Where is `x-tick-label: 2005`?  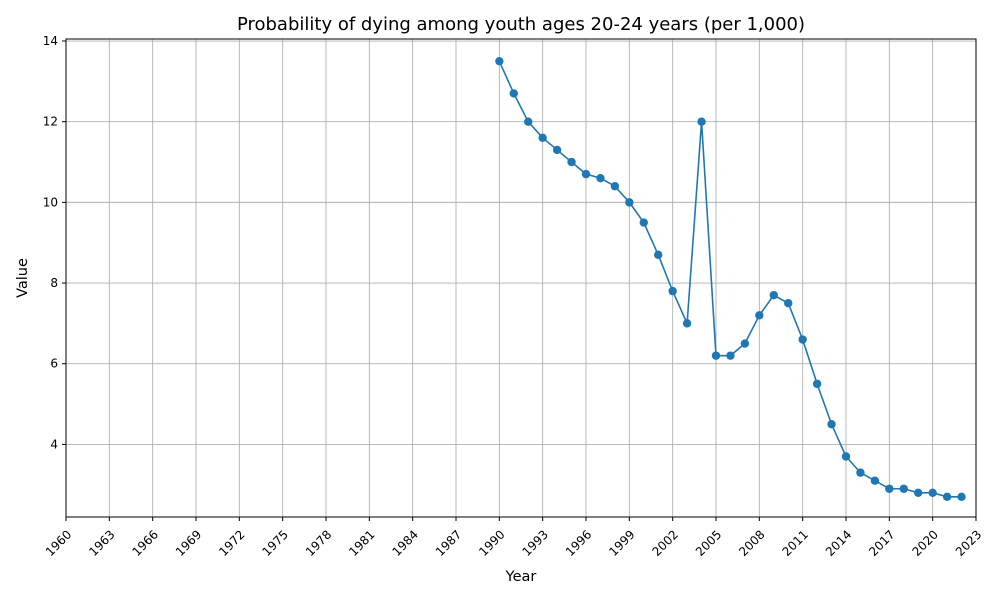 x-tick-label: 2005 is located at coordinates (708, 542).